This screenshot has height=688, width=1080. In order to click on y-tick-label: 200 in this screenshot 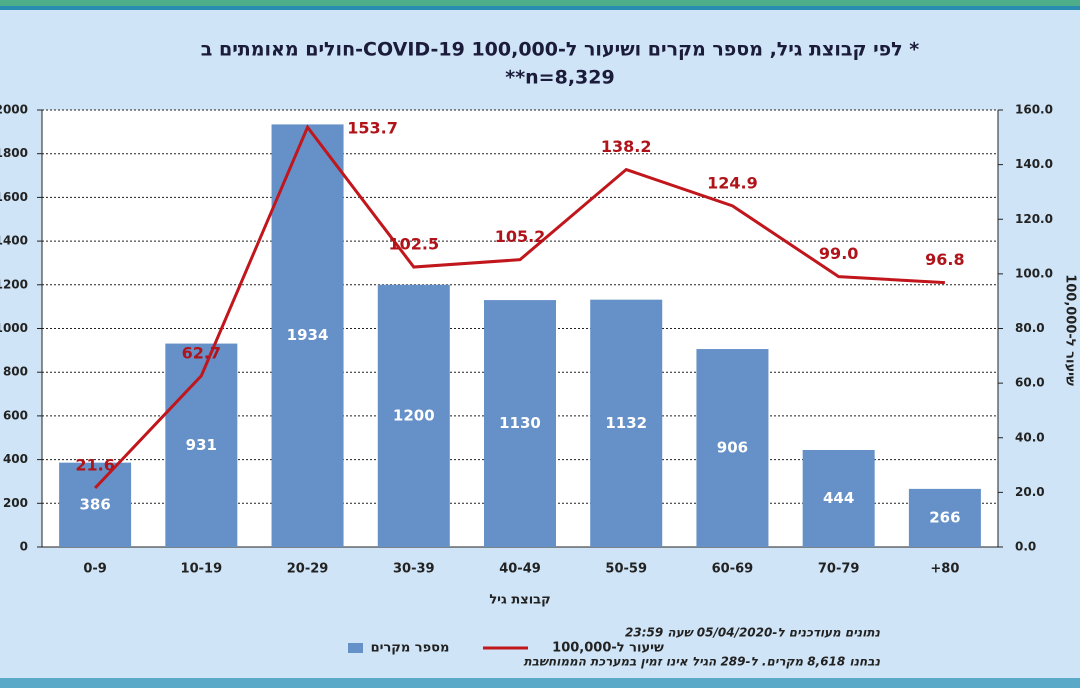, I will do `click(15, 503)`.